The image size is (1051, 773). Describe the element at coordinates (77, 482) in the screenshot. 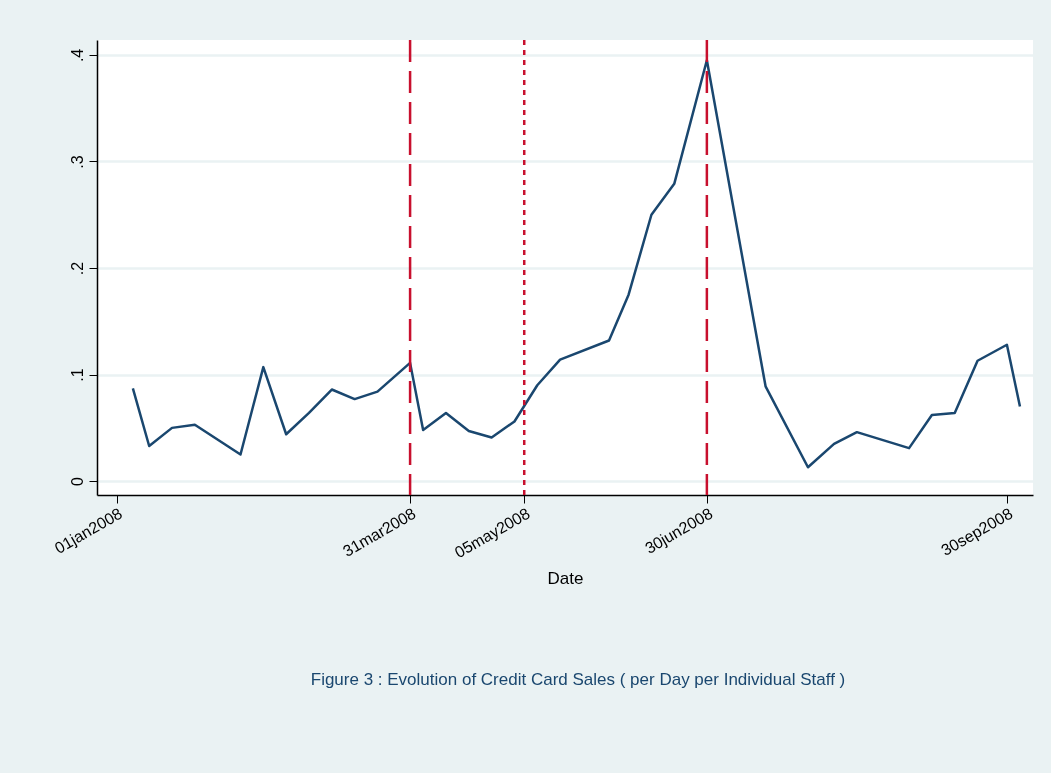

I see `y-tick-label: 0` at that location.